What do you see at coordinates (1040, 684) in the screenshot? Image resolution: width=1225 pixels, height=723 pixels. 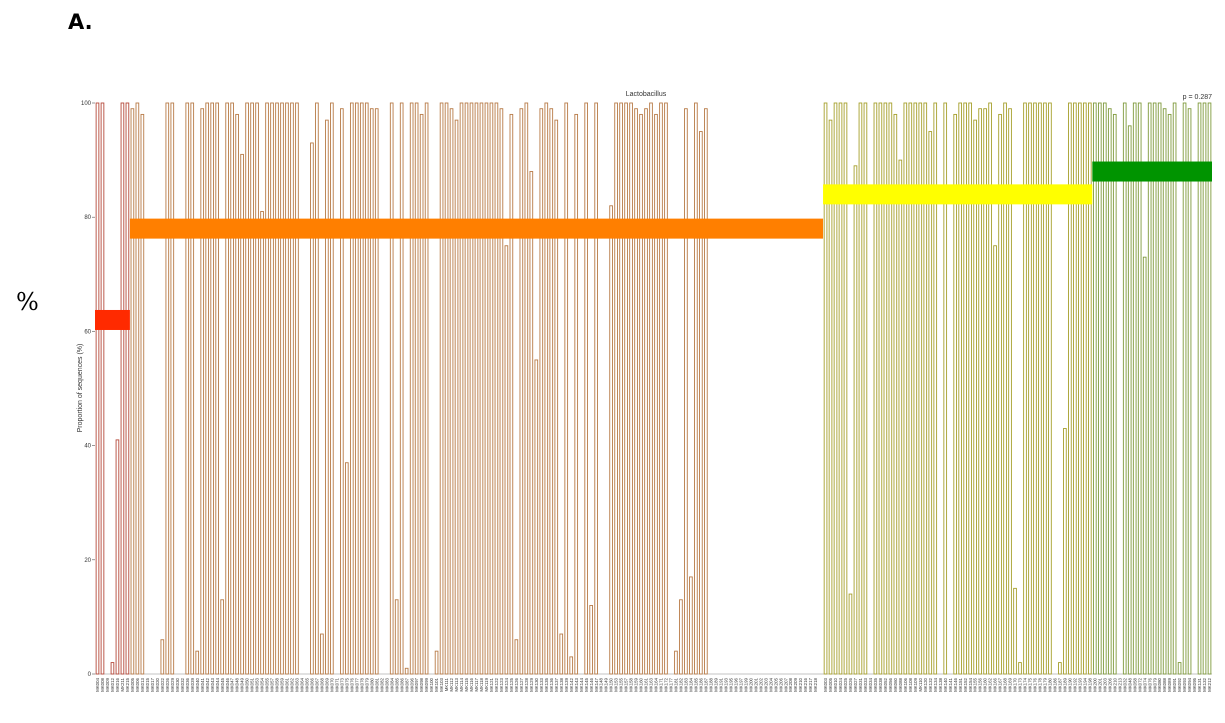 I see `category-label: MK178` at bounding box center [1040, 684].